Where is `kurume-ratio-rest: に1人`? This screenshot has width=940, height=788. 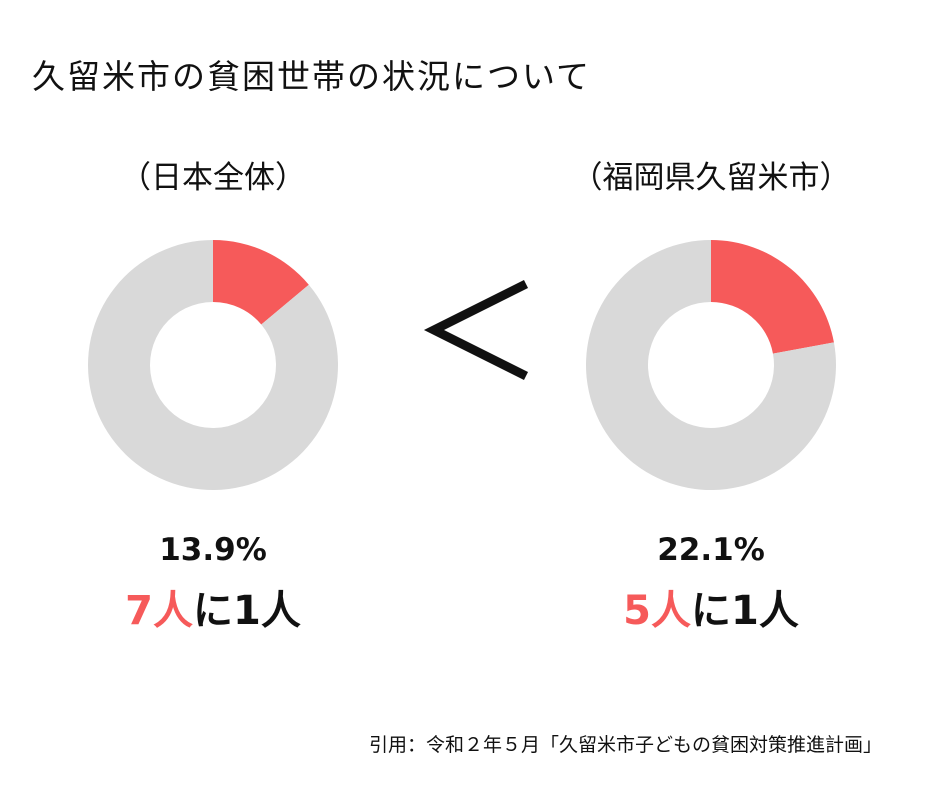
kurume-ratio-rest: に1人 is located at coordinates (745, 611).